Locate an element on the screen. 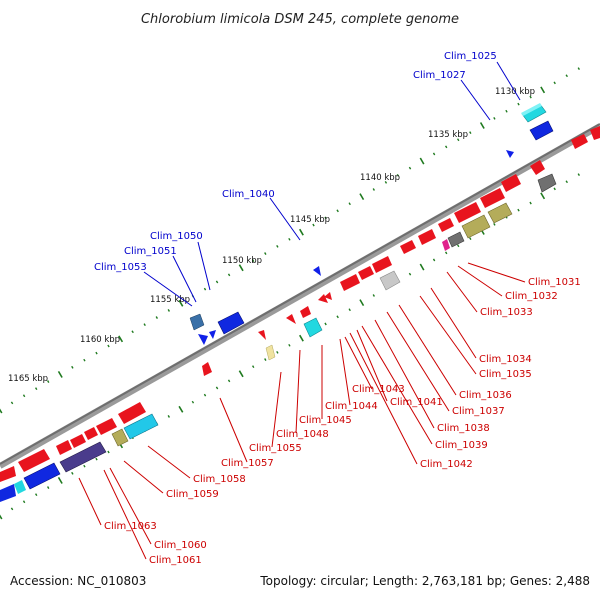 Image resolution: width=600 pixels, height=600 pixels. gene-minus-t is located at coordinates (91, 433).